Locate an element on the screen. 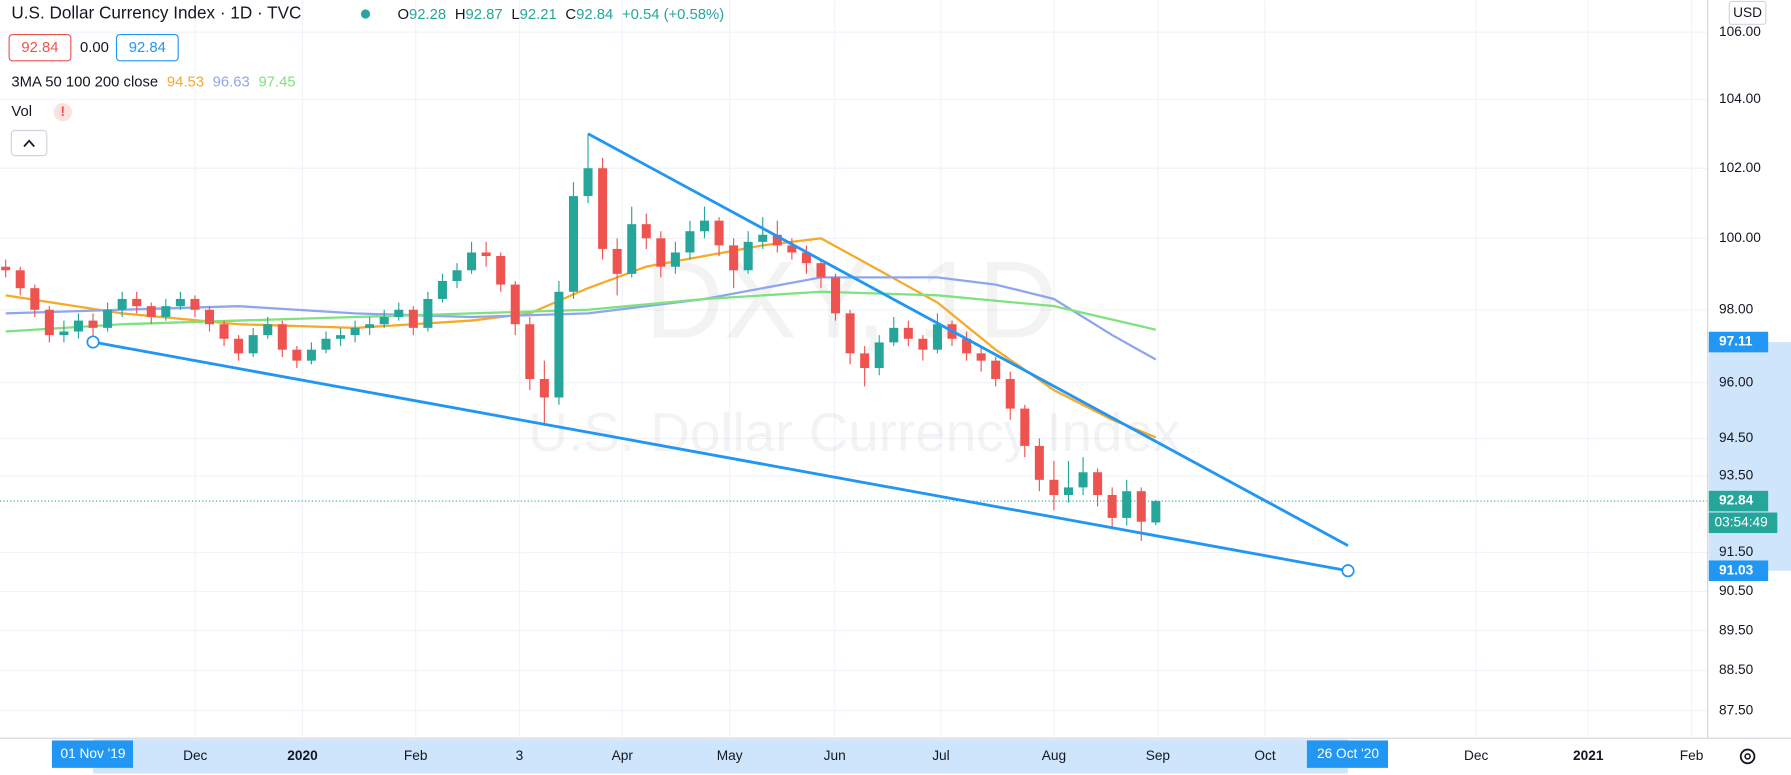 The height and width of the screenshot is (775, 1791). ma-value: 94.53 is located at coordinates (185, 82).